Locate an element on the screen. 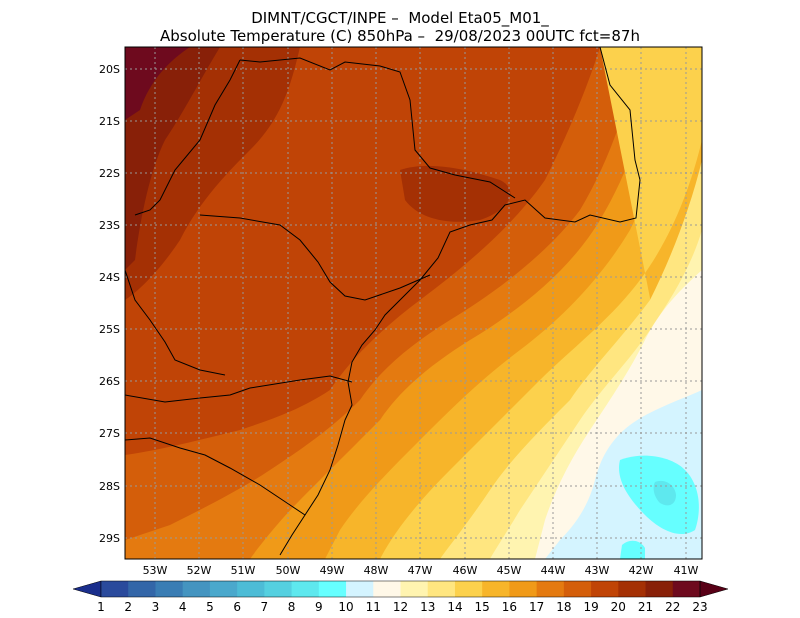 The image size is (800, 618). colorbar-tick-label: 2 is located at coordinates (128, 607).